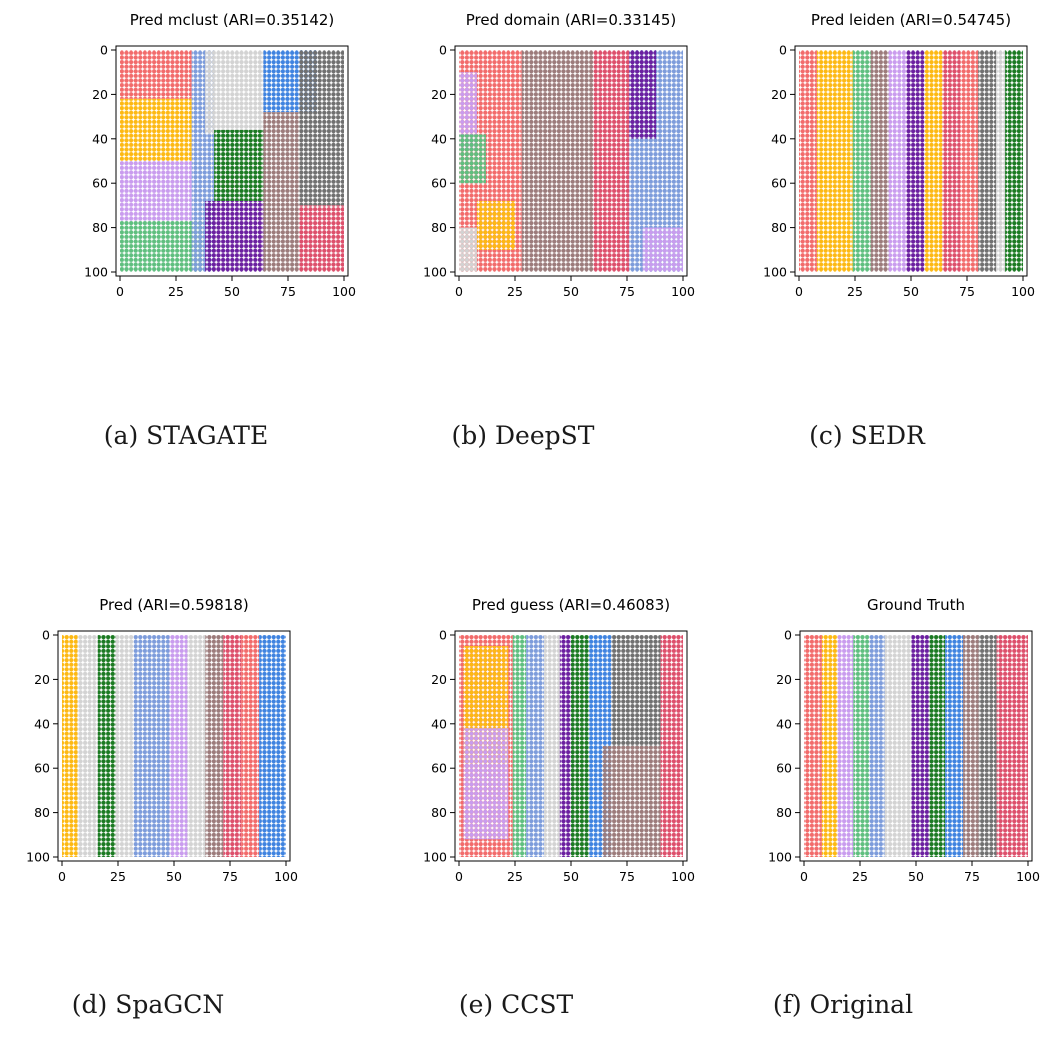  I want to click on panel-4: 0 25 50 75 100 0 20 40 60 80 100 Pred (ARI=0.59818), so click(162, 740).